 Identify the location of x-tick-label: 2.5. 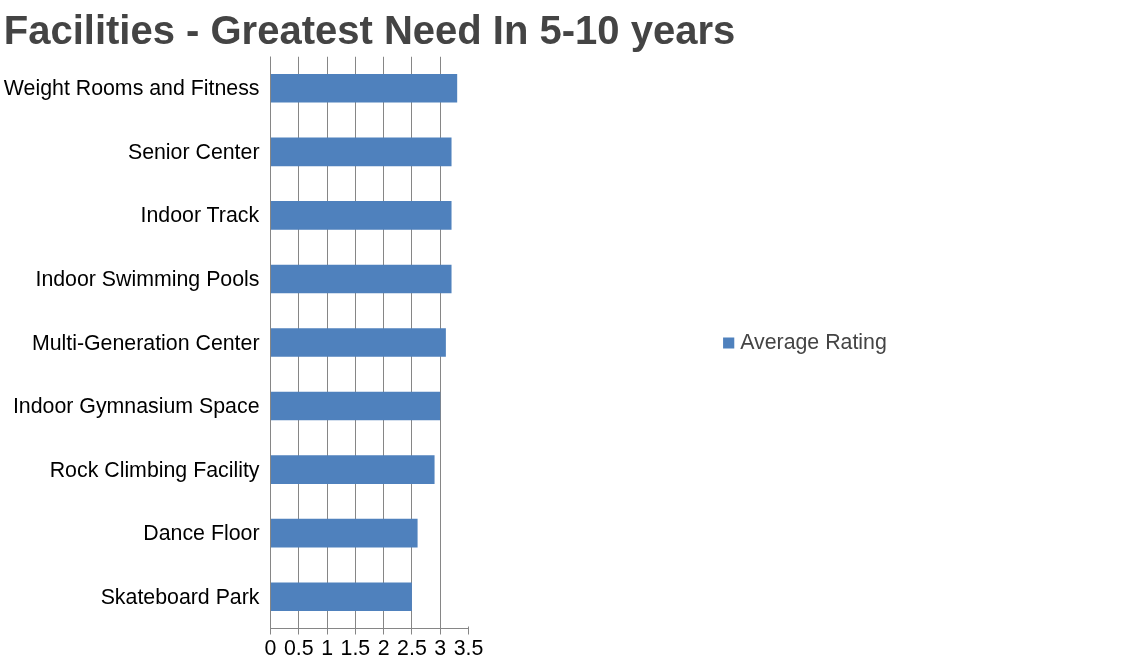
(412, 647).